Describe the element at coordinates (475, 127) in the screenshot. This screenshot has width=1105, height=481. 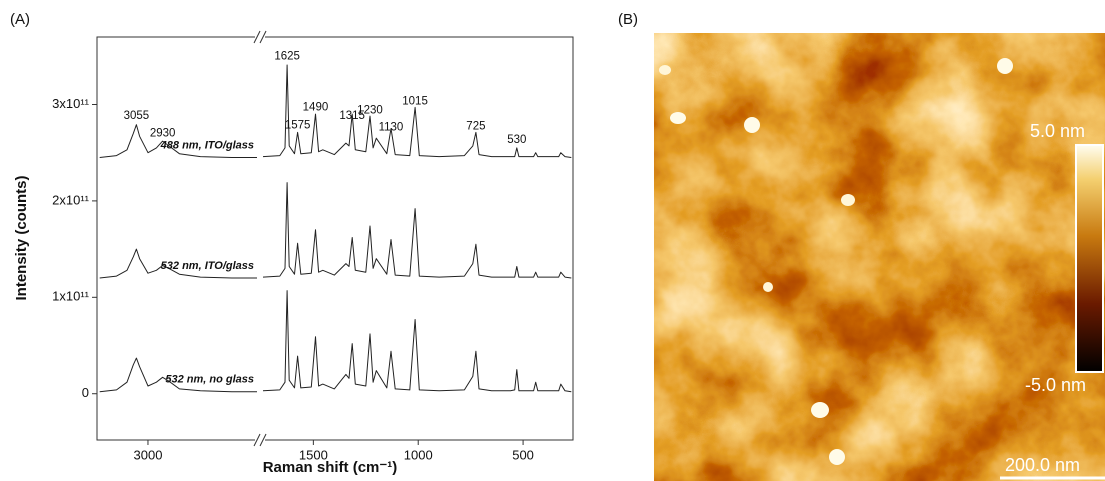
I see `peak-label: 725` at that location.